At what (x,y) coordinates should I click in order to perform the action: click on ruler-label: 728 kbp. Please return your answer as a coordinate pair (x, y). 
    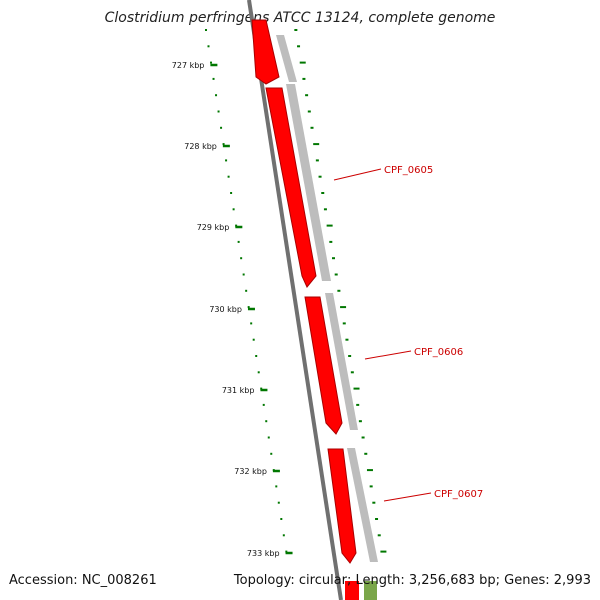
    Looking at the image, I should click on (200, 146).